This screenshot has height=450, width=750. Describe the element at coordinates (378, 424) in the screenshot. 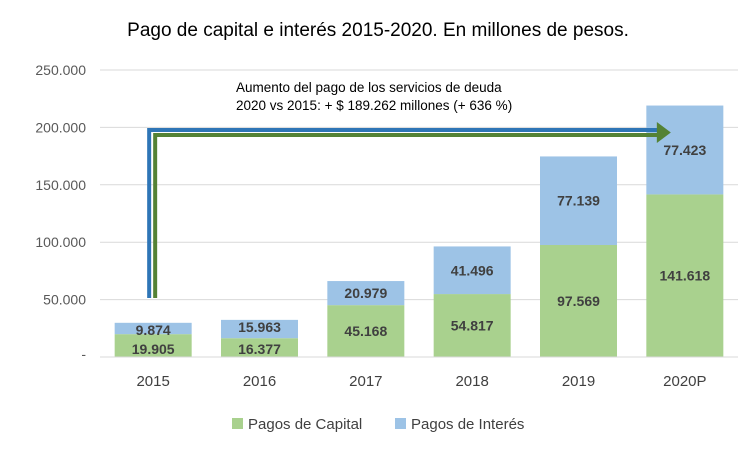

I see `legend: Pagos de Capital Pagos de Interés` at that location.